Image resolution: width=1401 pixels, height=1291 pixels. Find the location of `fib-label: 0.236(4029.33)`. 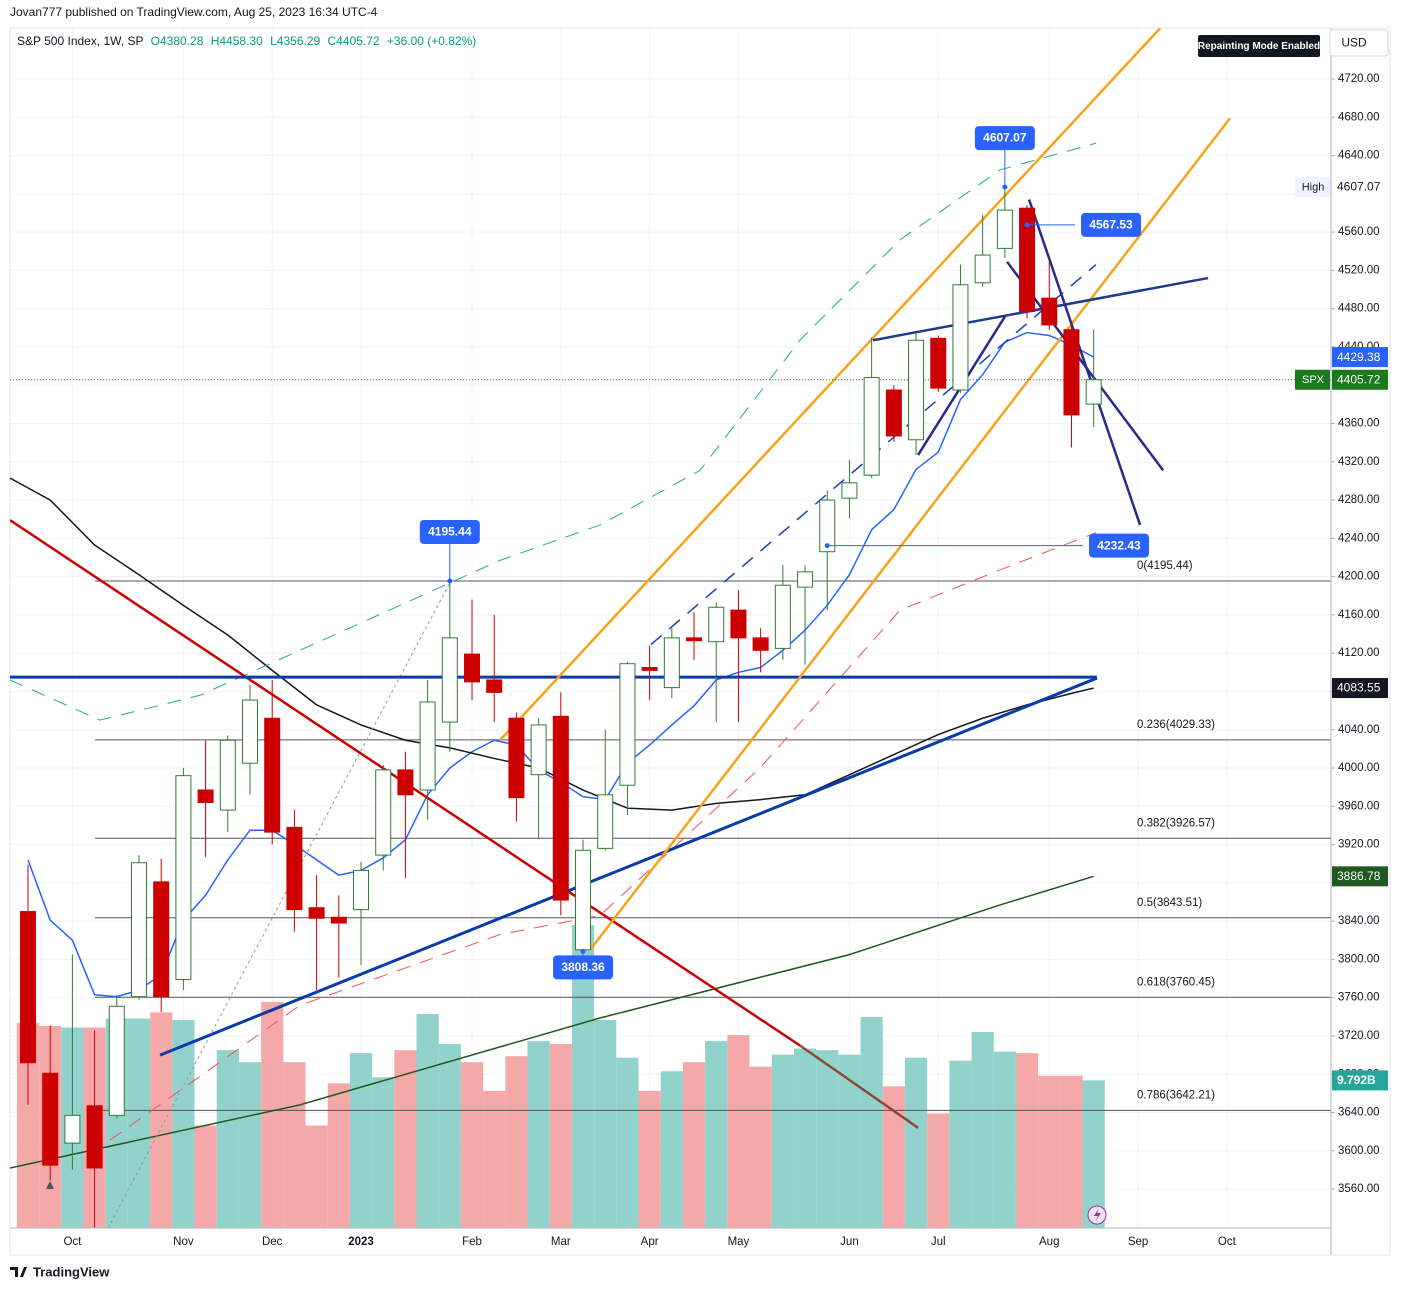

fib-label: 0.236(4029.33) is located at coordinates (1176, 725).